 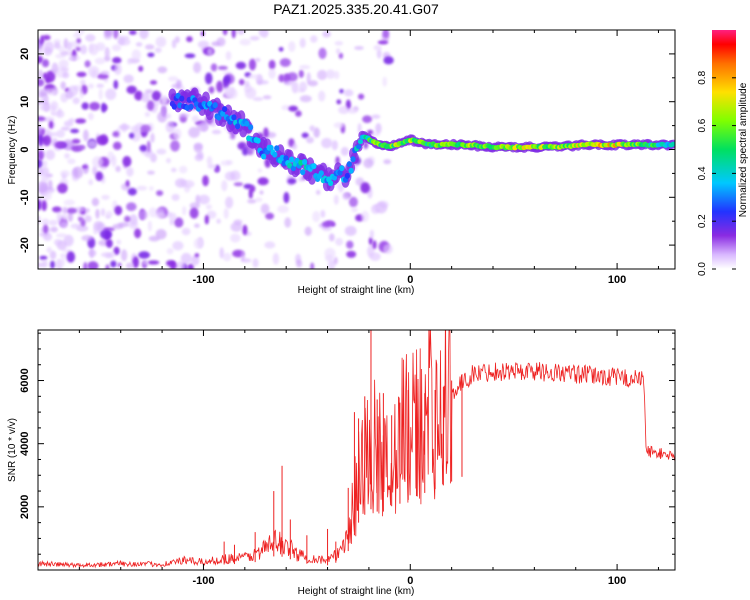 What do you see at coordinates (617, 280) in the screenshot?
I see `x-tick-label: 100` at bounding box center [617, 280].